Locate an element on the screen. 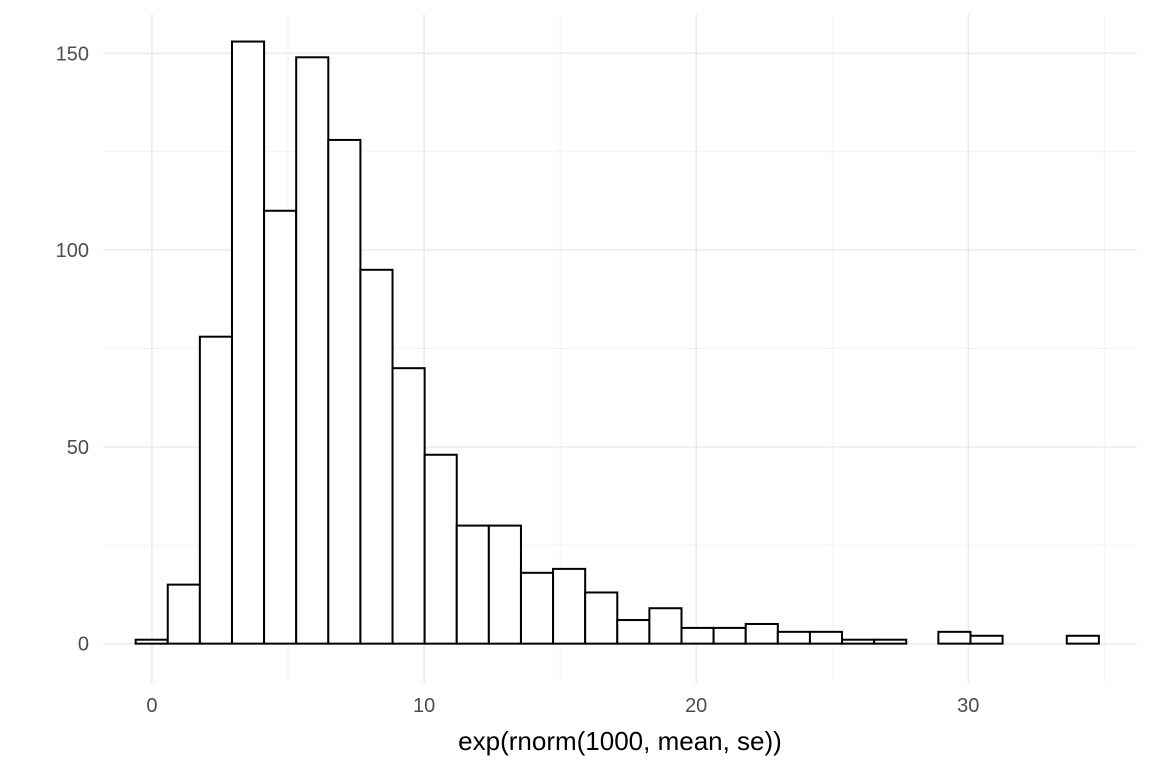  x-axis-title: exp(rnorm(1000, mean, se)) is located at coordinates (620, 741).